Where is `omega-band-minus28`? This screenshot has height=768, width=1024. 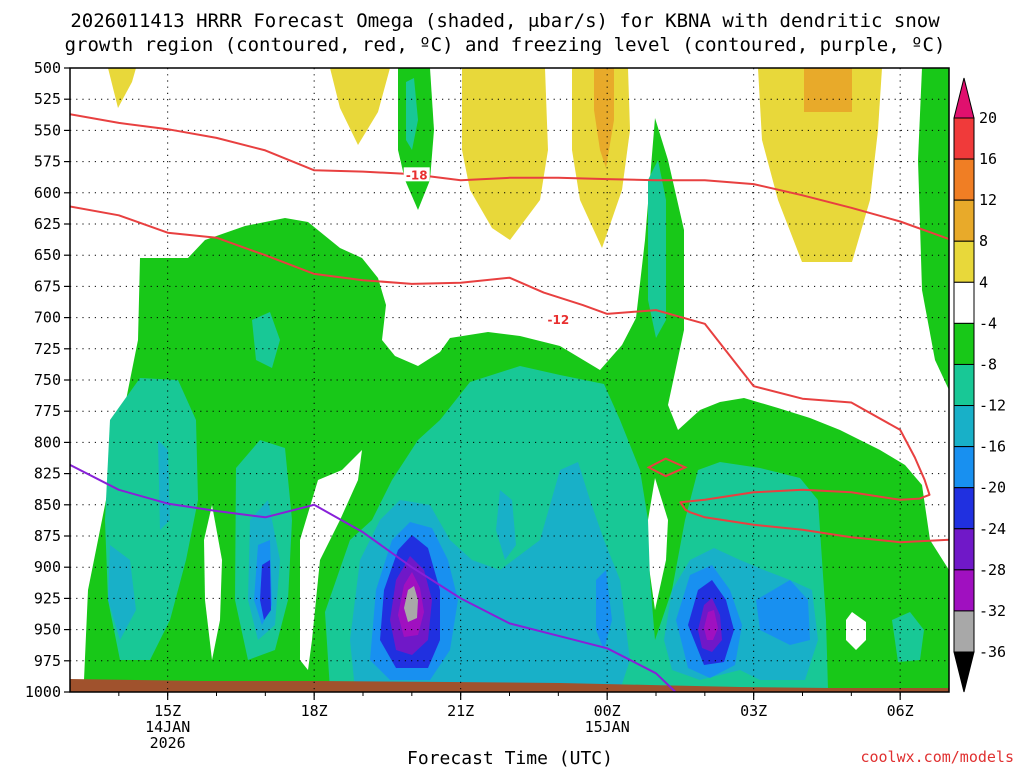
omega-band-minus28 is located at coordinates (711, 625).